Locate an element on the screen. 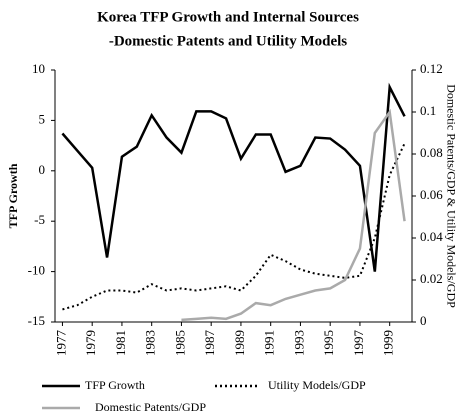  x-tick-label: 1979 is located at coordinates (90, 343).